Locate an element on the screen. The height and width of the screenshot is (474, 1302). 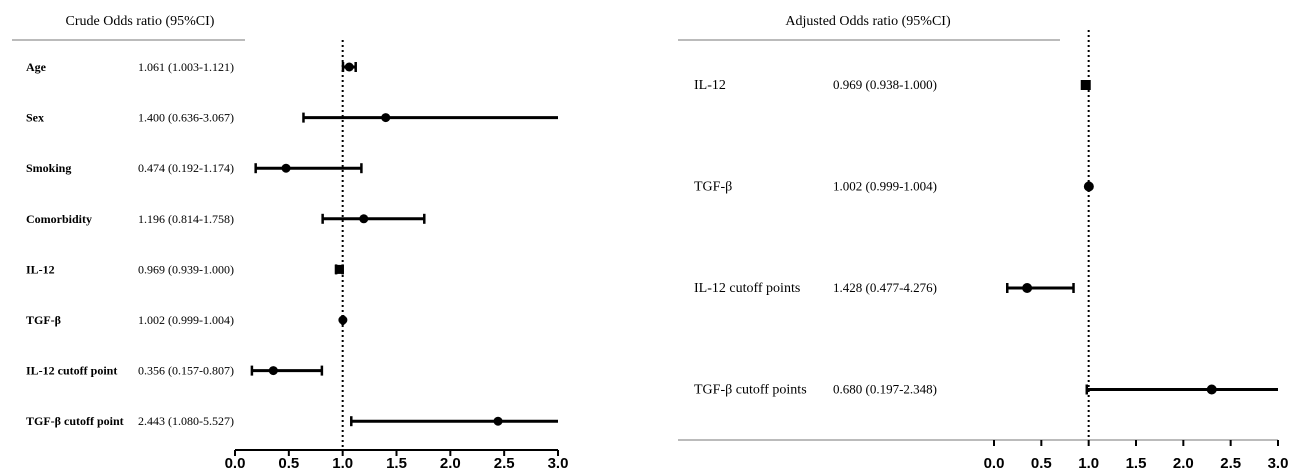
row-or-text: 1.196 (0.814-1.758) is located at coordinates (186, 219).